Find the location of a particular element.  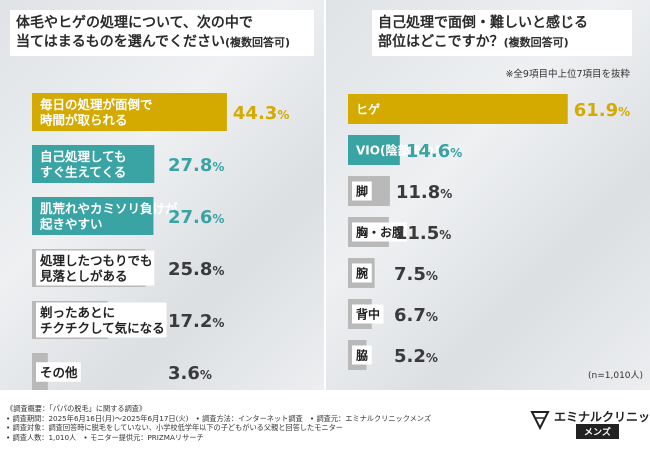

bar-category-label: 見落としがある is located at coordinates (83, 276).